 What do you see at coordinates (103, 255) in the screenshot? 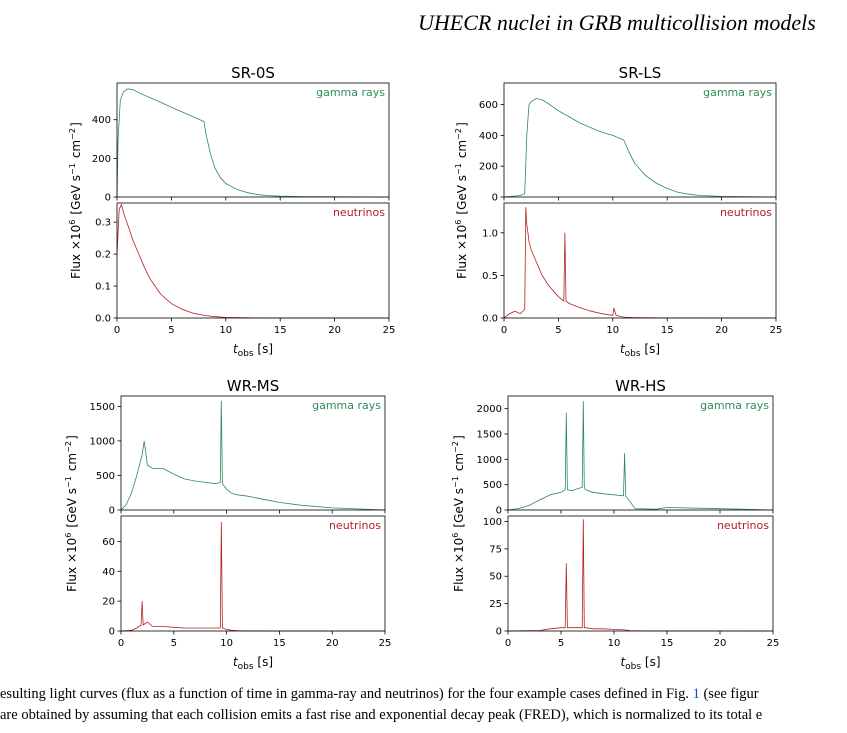
I see `y-tick-label: 0.2` at bounding box center [103, 255].